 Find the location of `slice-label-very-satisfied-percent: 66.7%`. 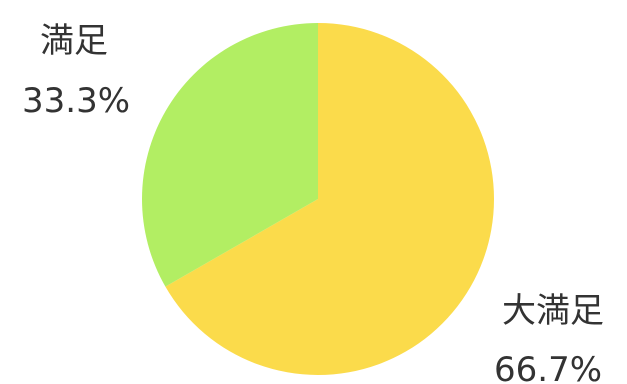

slice-label-very-satisfied-percent: 66.7% is located at coordinates (548, 367).